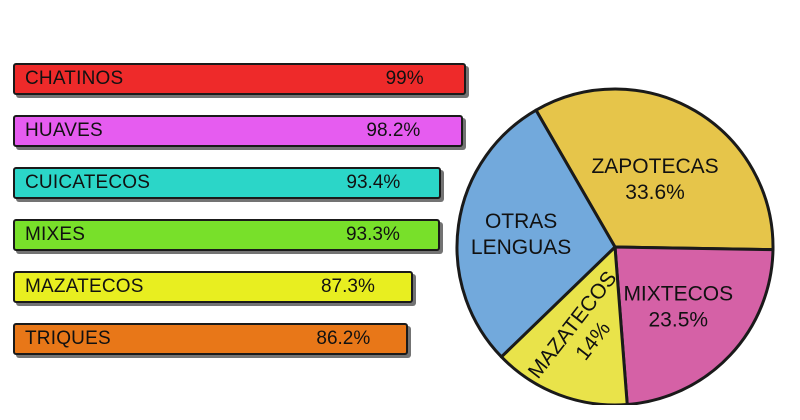 This screenshot has height=420, width=800. Describe the element at coordinates (227, 183) in the screenshot. I see `bar-cuicatecos: CUICATECOS 93.4%` at that location.